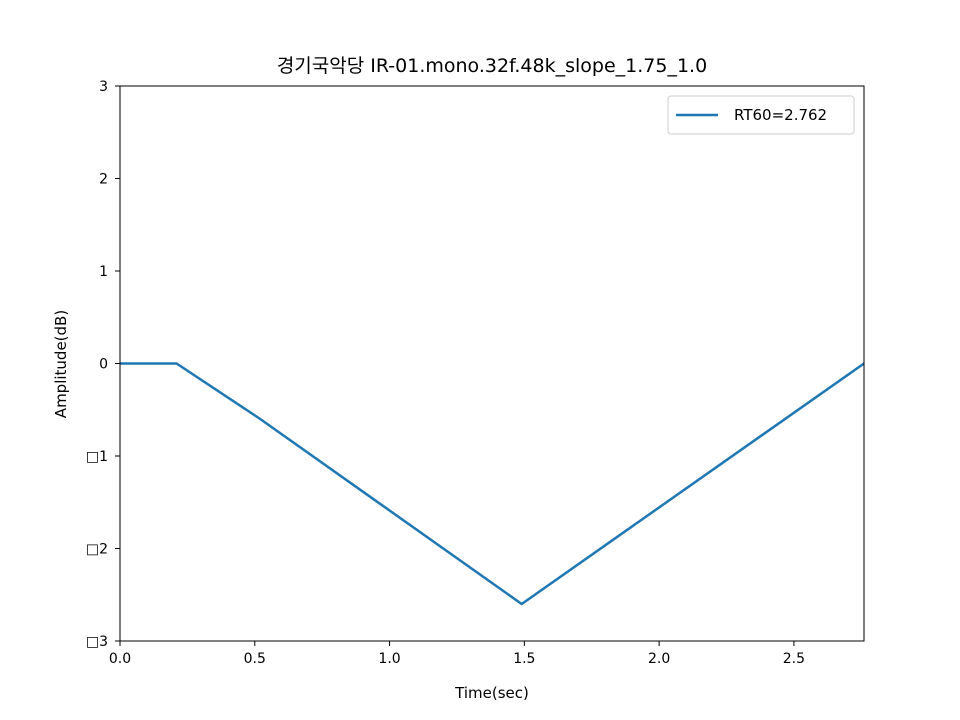  Describe the element at coordinates (97, 550) in the screenshot. I see `y-tick-label: □2` at that location.